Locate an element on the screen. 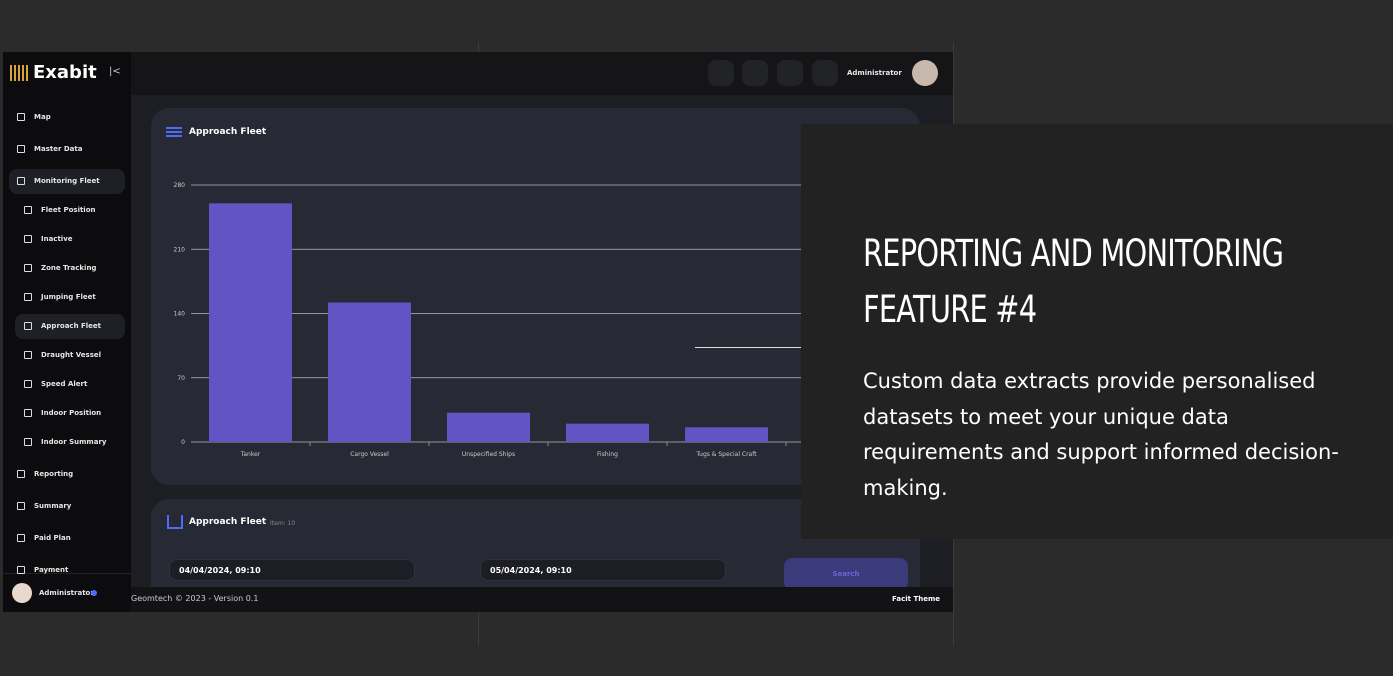 This screenshot has width=1393, height=676. chart-title: Approach Fleet is located at coordinates (228, 132).